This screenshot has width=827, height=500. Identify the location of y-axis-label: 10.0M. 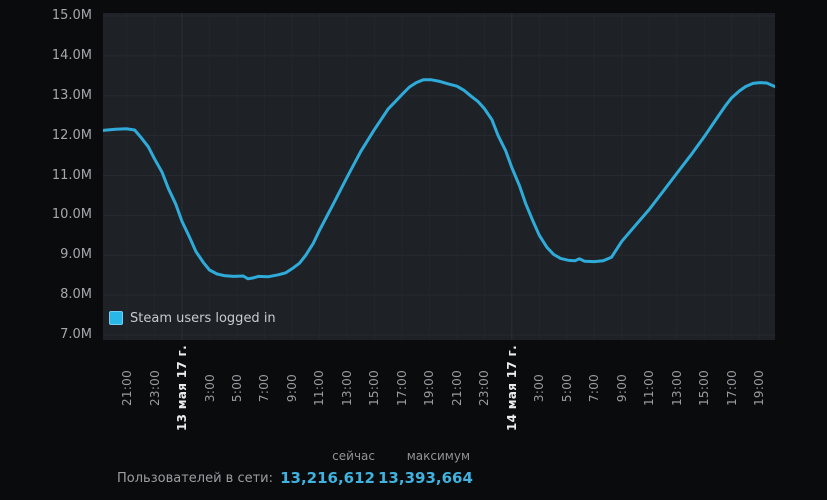
(71, 215).